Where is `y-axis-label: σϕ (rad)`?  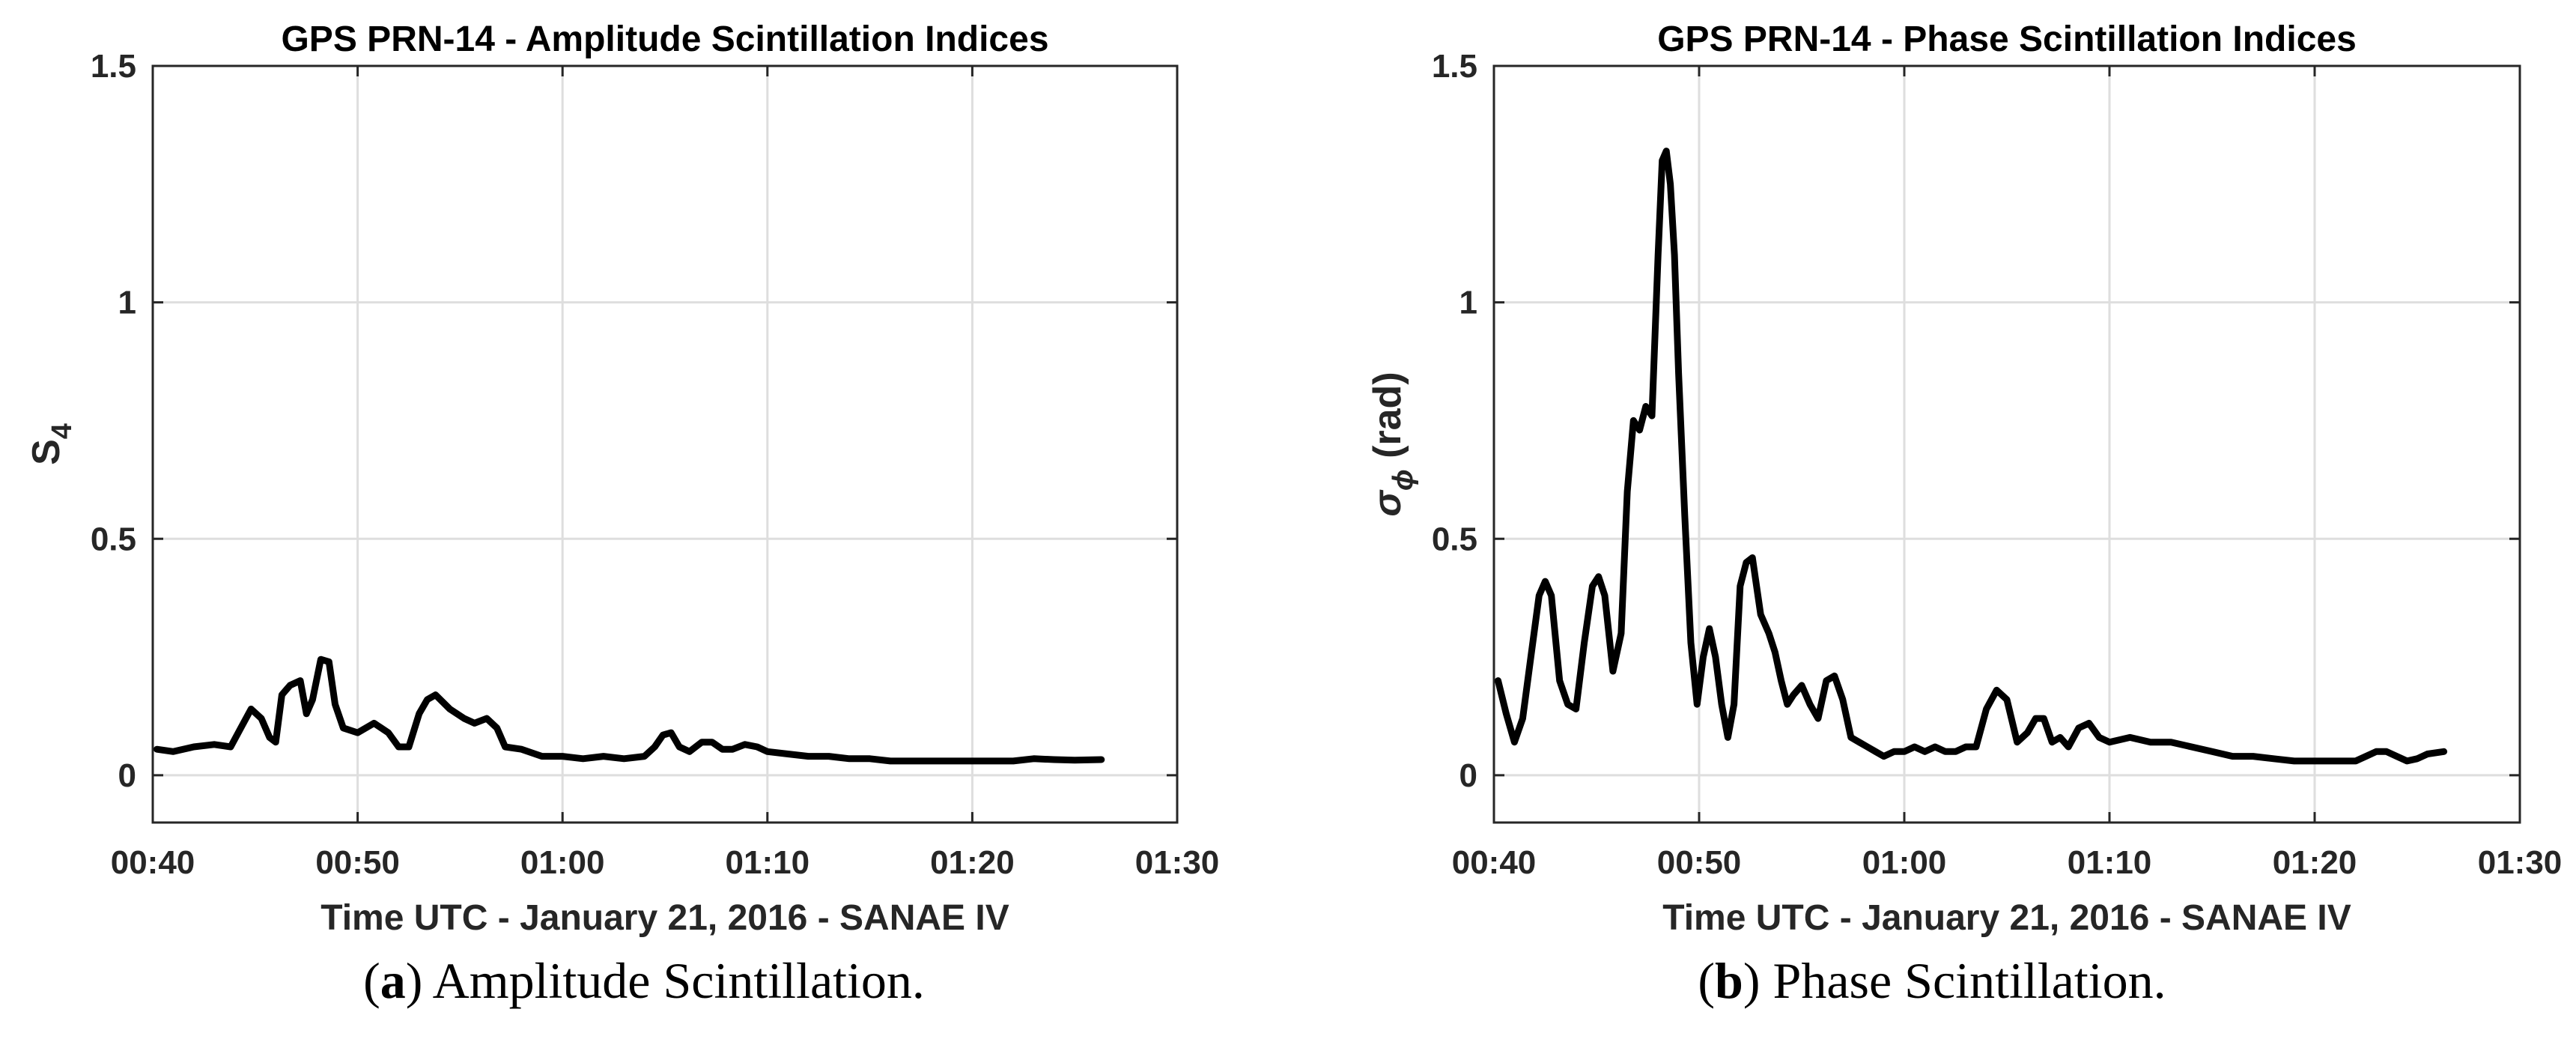 y-axis-label: σϕ (rad) is located at coordinates (1392, 444).